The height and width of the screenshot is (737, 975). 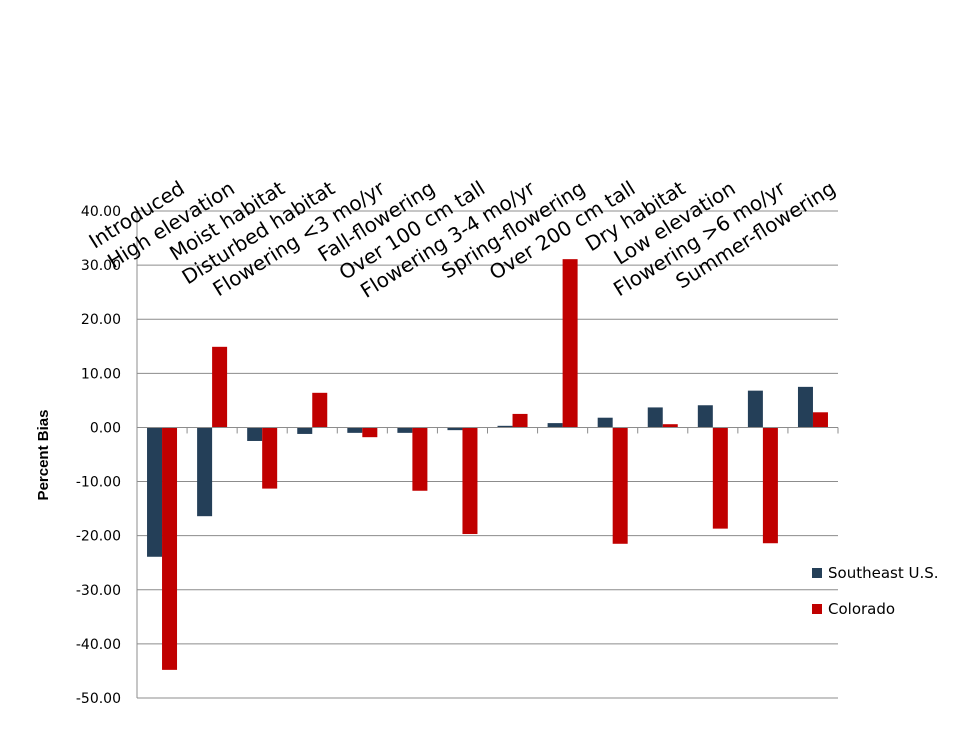 I want to click on y-tick-label: 20.00, so click(x=101, y=320).